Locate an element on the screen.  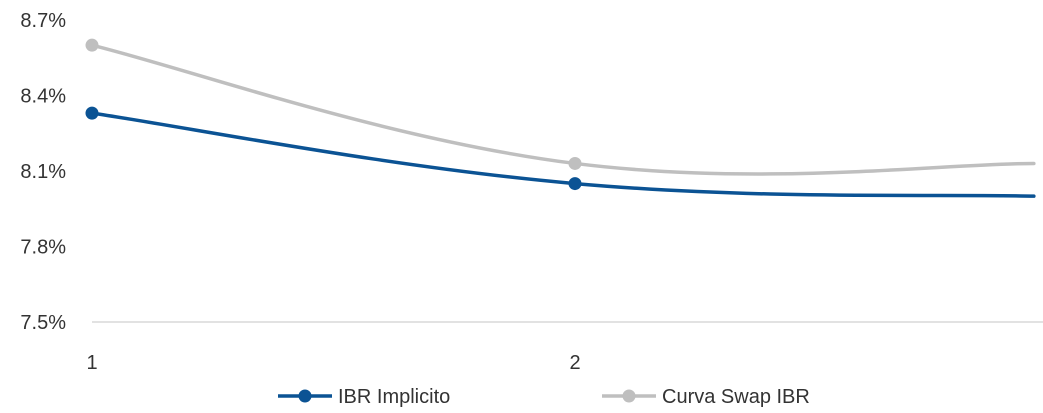
x-tick-label: 2 is located at coordinates (574, 363).